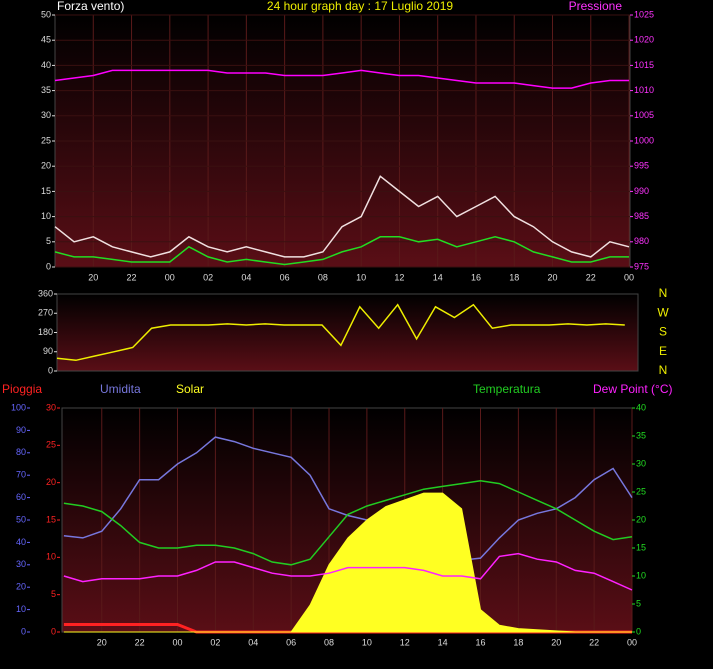  Describe the element at coordinates (21, 430) in the screenshot. I see `y3-tick-label: 90` at that location.